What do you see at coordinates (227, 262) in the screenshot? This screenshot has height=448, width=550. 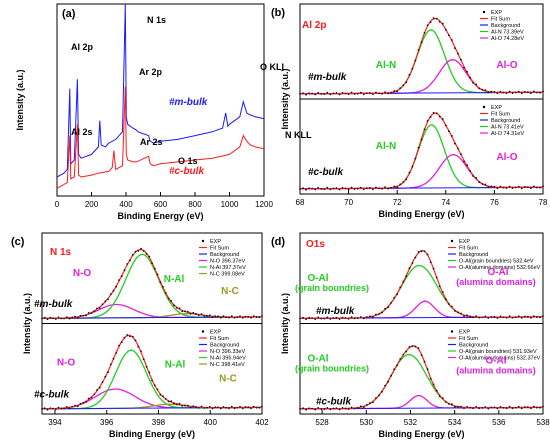 I see `legend-entry: N-O 396.37eV` at bounding box center [227, 262].